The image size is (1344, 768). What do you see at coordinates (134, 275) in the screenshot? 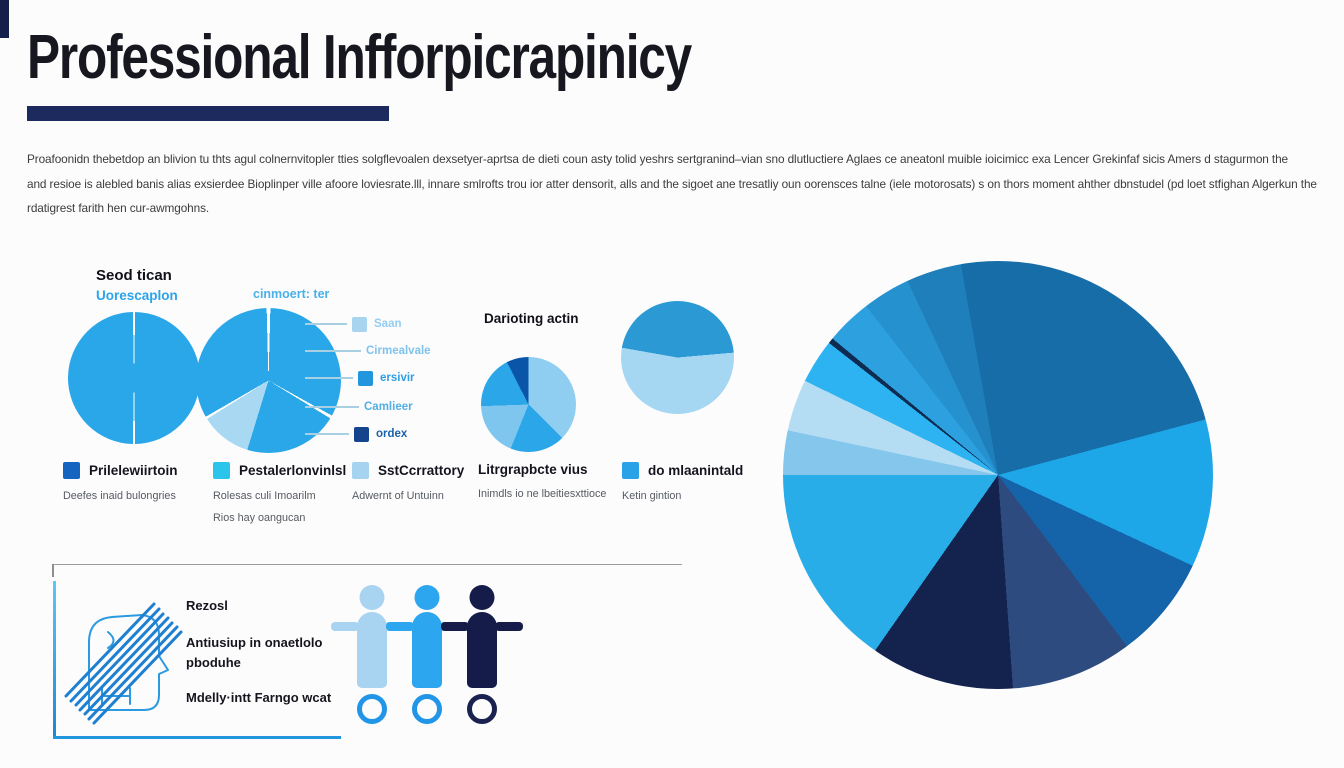
I see `pie1-title: Seod tican` at bounding box center [134, 275].